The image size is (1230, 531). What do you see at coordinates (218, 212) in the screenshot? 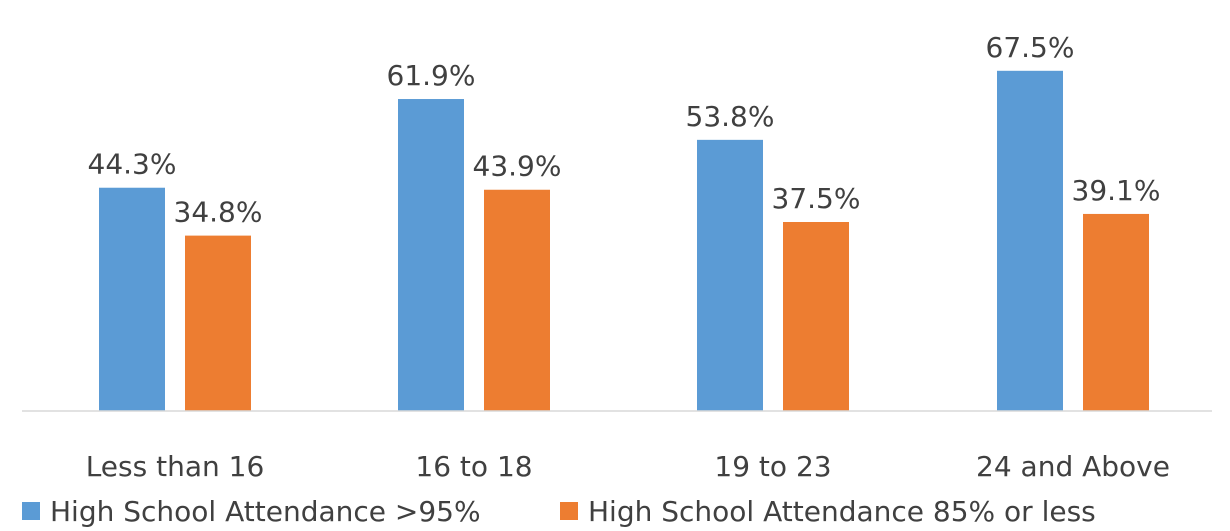
I see `data-label: 34.8%` at bounding box center [218, 212].